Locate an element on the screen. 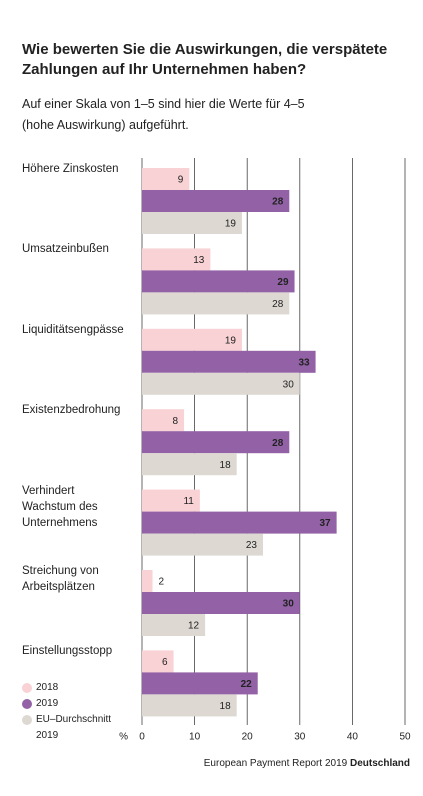 The height and width of the screenshot is (796, 423). x-tick-label: 20 is located at coordinates (248, 737).